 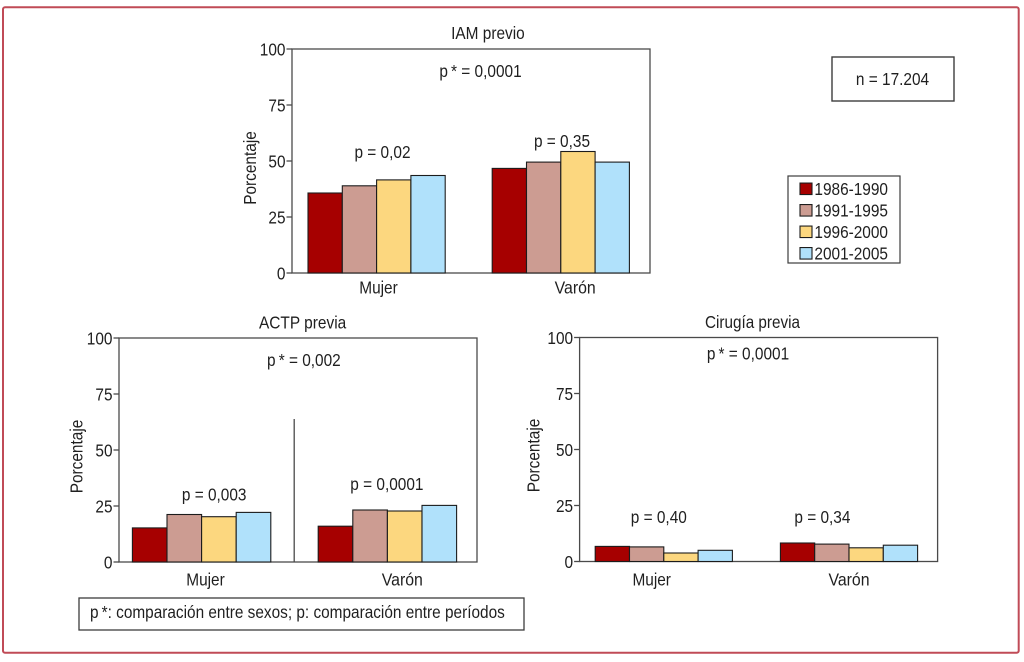 I want to click on svg-text:p *: comparación entre sexos;: p *: comparación entre sexos; p, so click(x=297, y=612).